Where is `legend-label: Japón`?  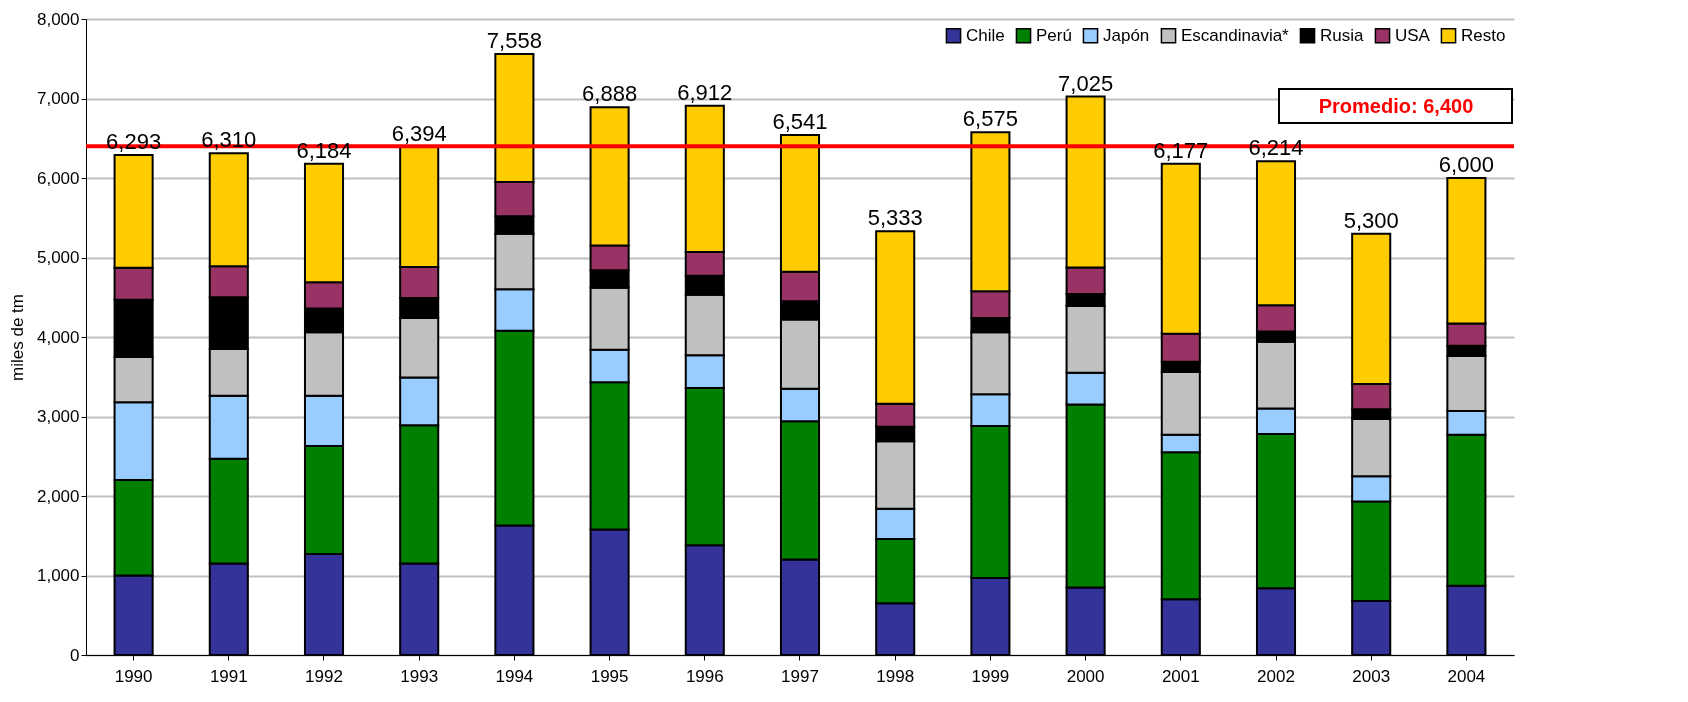
legend-label: Japón is located at coordinates (1126, 35).